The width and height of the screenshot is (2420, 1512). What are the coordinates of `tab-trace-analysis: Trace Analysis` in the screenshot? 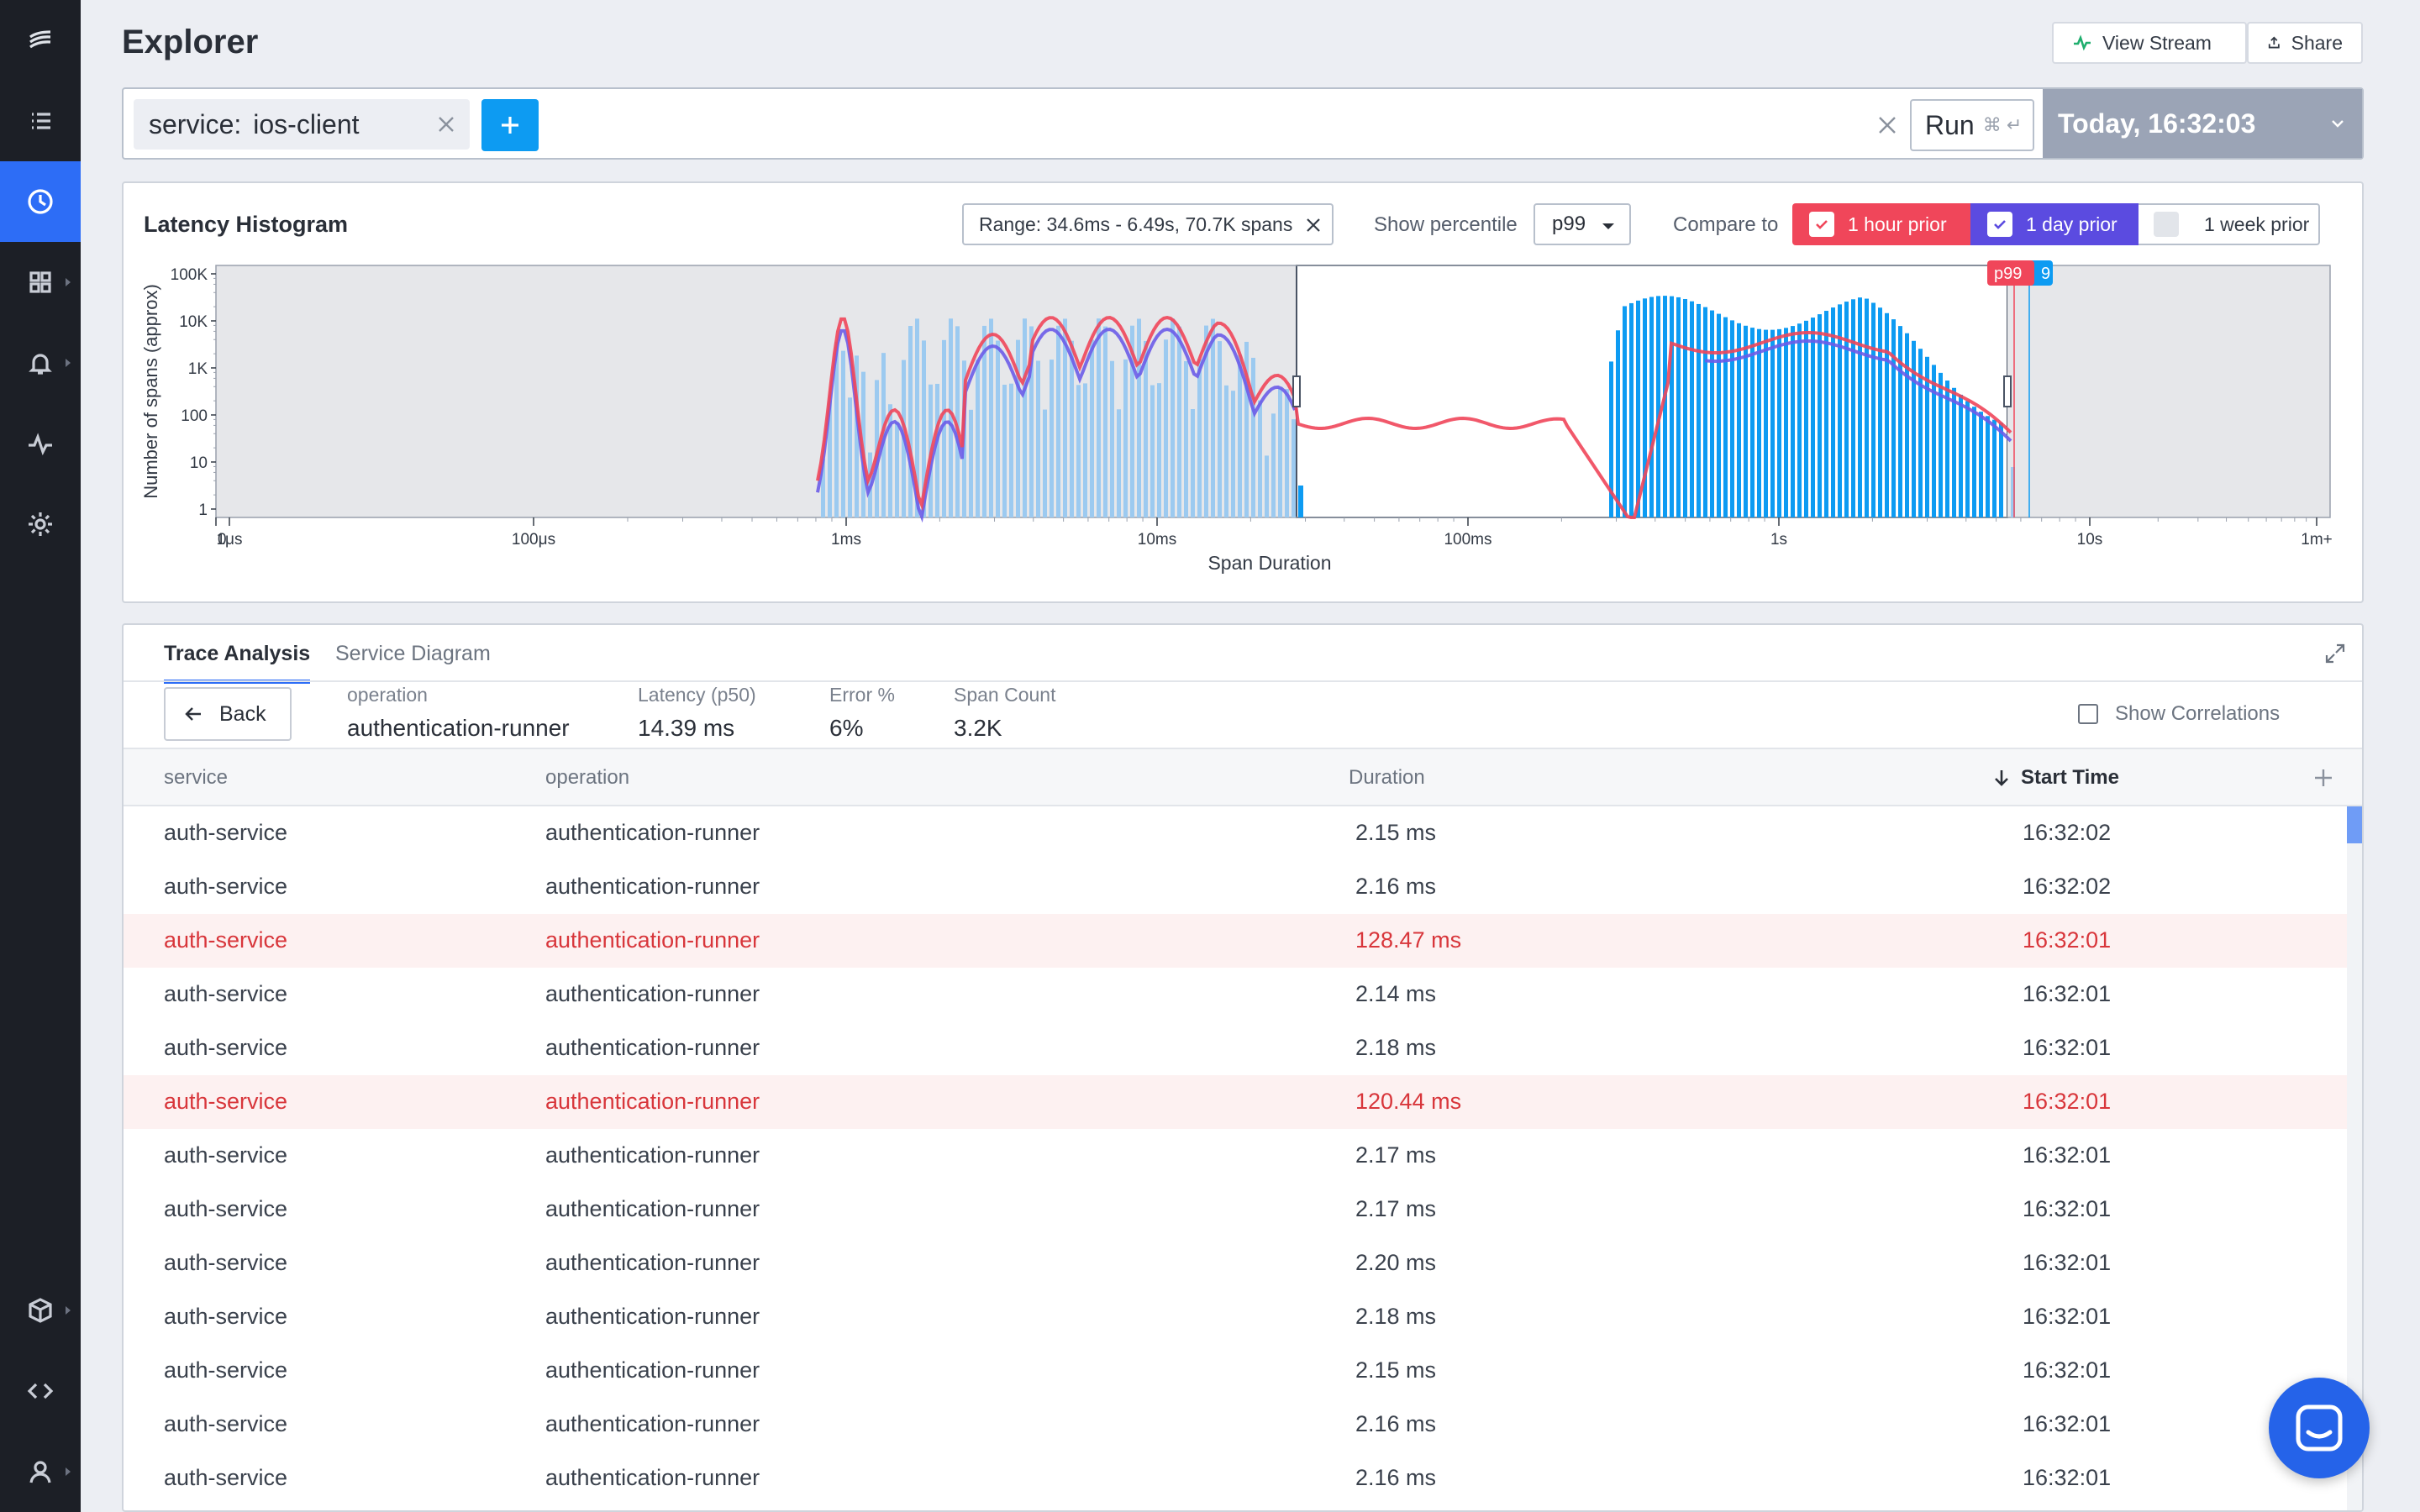 It's located at (238, 663).